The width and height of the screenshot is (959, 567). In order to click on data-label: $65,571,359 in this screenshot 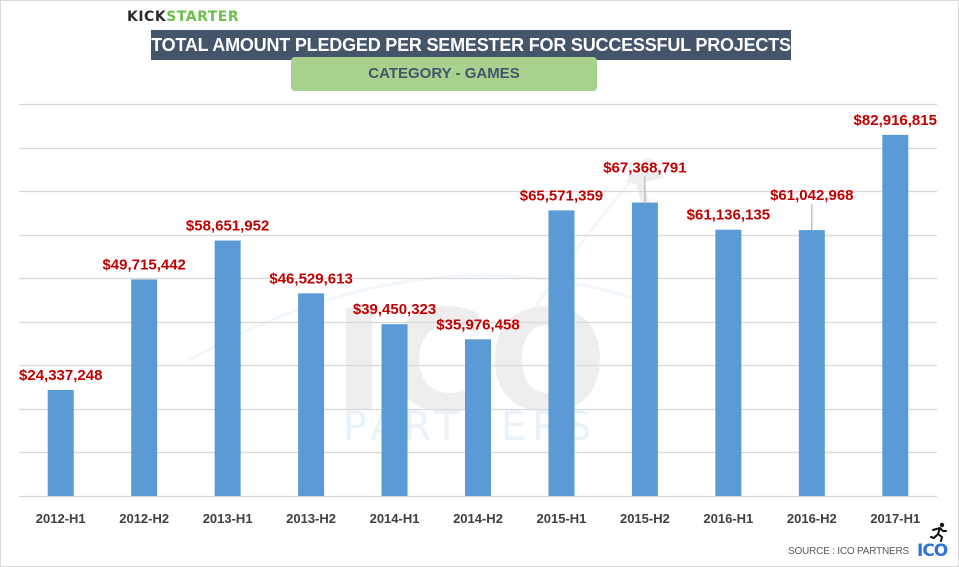, I will do `click(561, 195)`.